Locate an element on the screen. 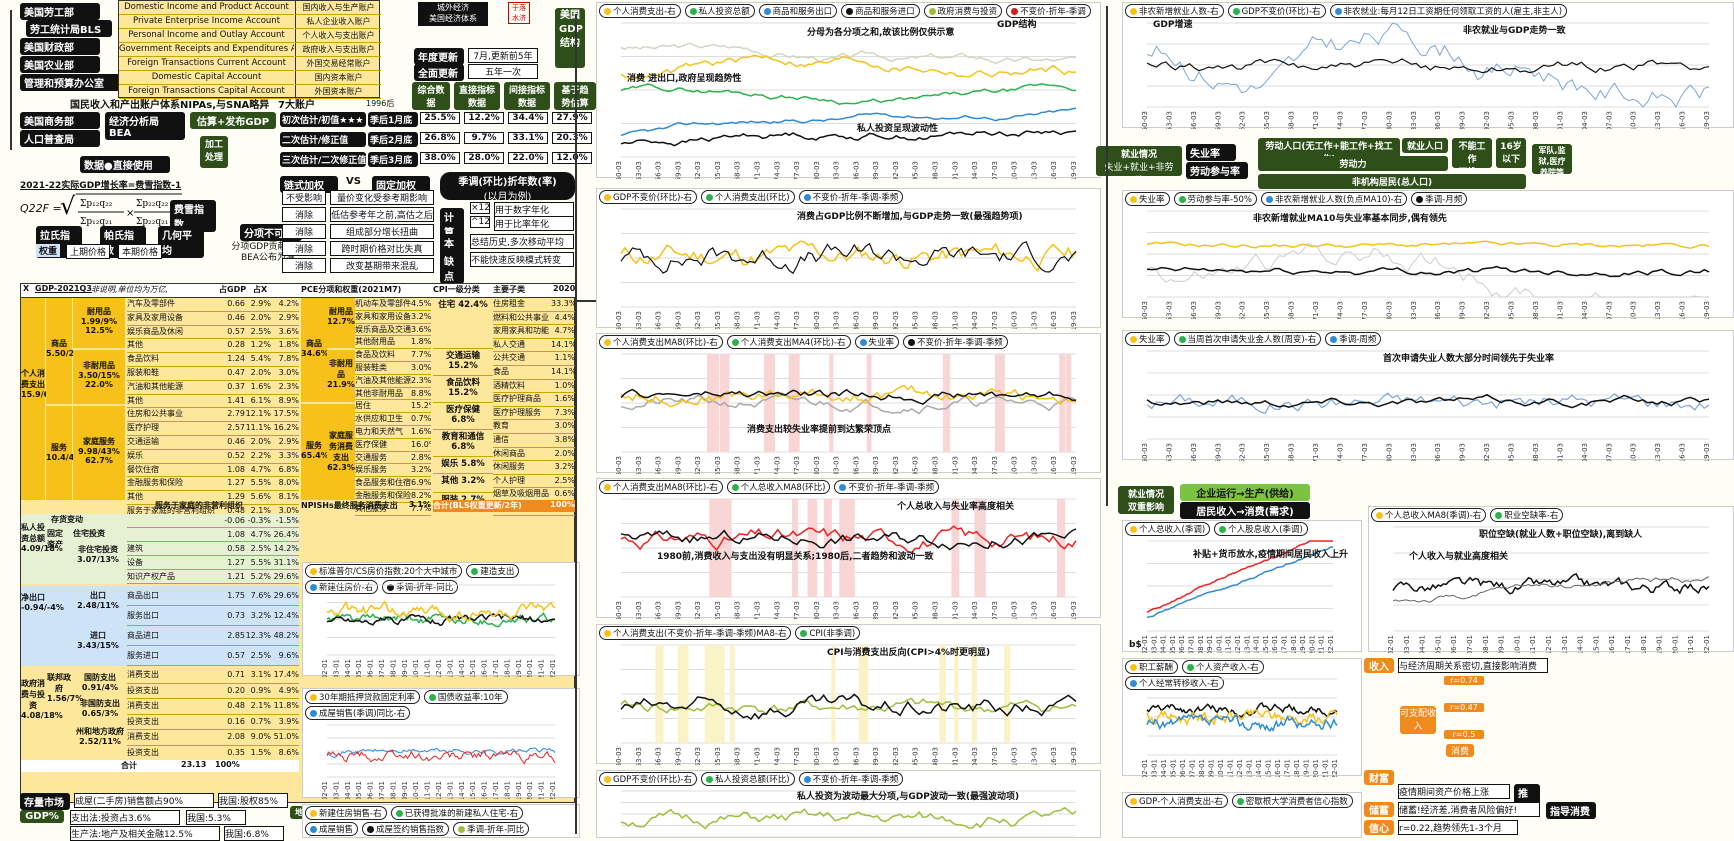 Image resolution: width=1734 pixels, height=841 pixels. employment-2: 就业情况 双重影响 is located at coordinates (1146, 500).